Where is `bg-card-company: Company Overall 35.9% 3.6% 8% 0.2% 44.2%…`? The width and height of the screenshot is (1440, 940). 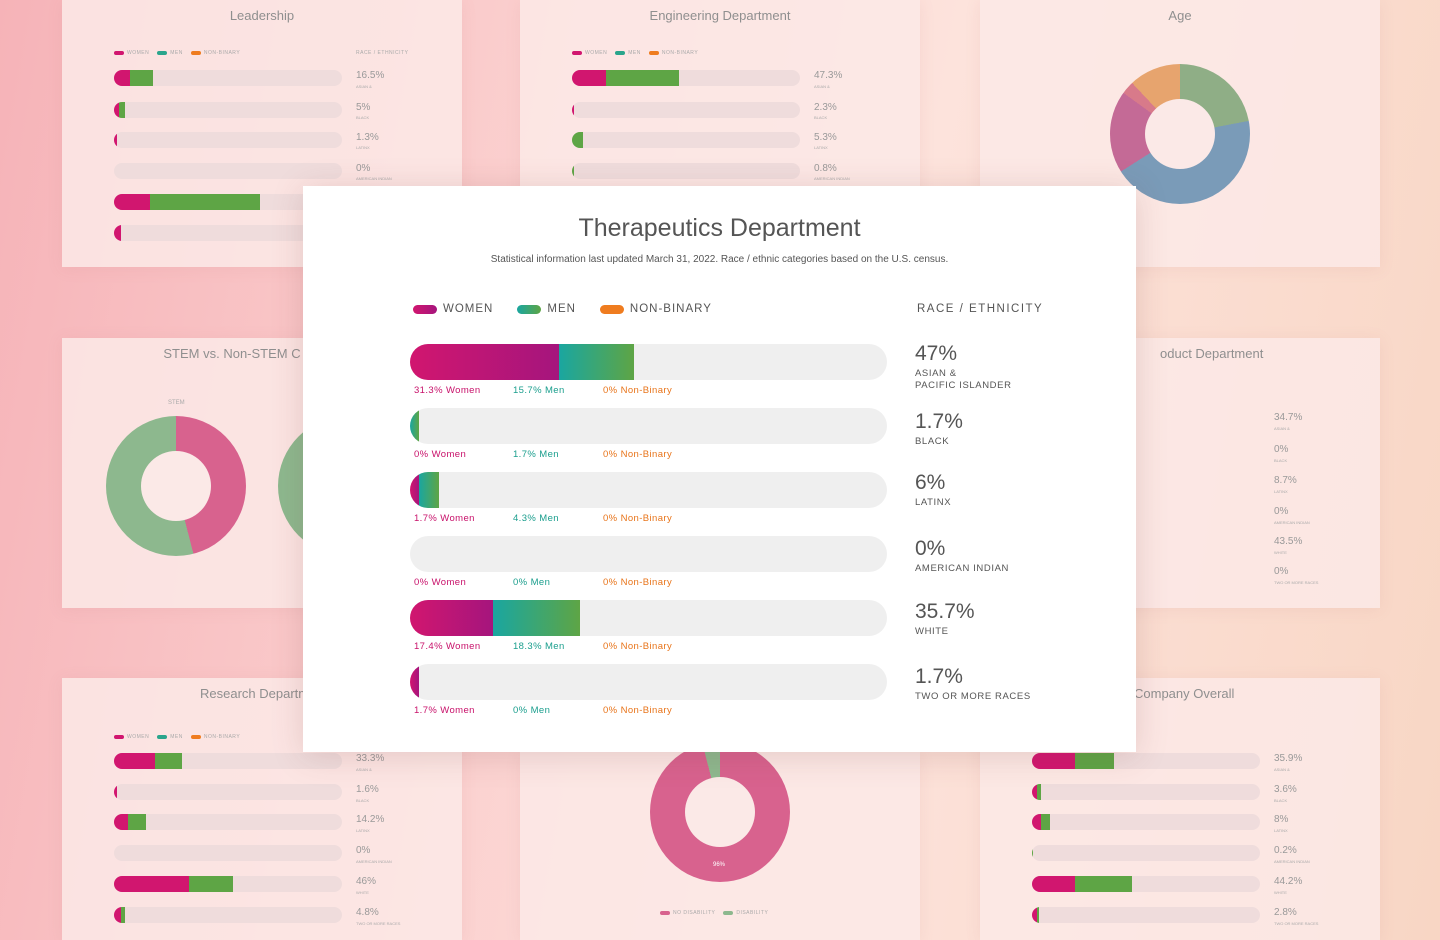 bg-card-company: Company Overall 35.9% 3.6% 8% 0.2% 44.2%… is located at coordinates (1180, 809).